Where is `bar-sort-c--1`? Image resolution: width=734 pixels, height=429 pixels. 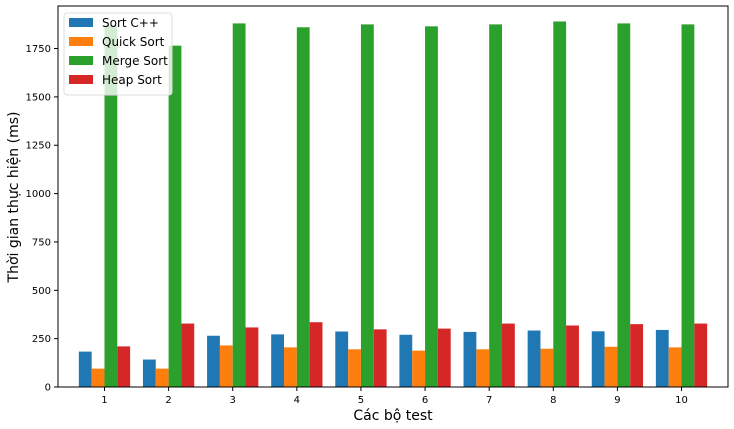
bar-sort-c--1 is located at coordinates (85, 369).